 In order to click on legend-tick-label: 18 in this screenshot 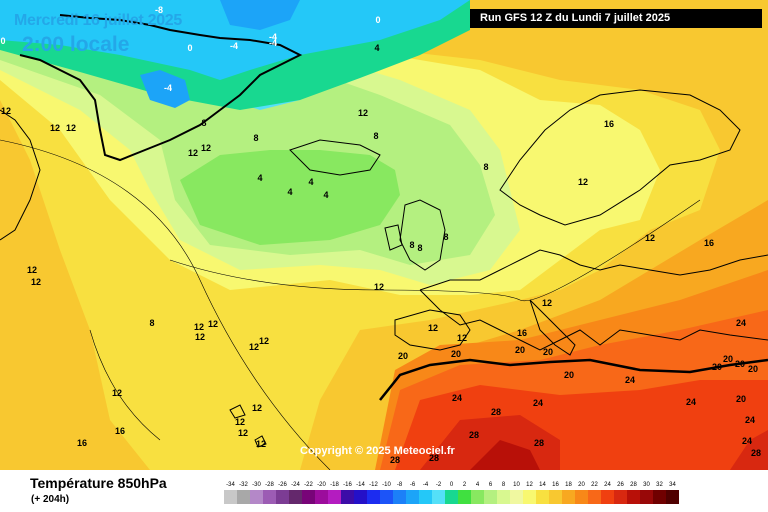, I will do `click(568, 485)`.